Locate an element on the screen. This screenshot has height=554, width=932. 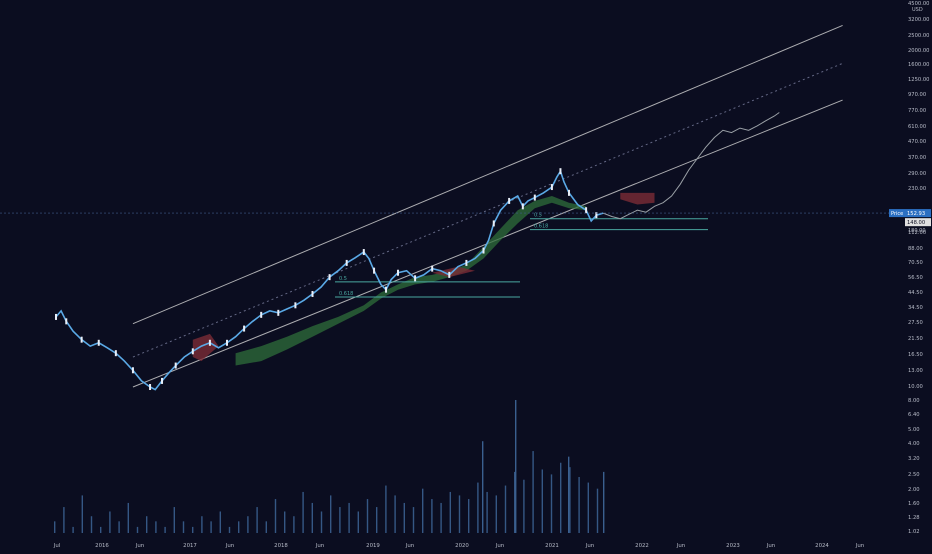
y-tick-label: 56.50 is located at coordinates (915, 278).